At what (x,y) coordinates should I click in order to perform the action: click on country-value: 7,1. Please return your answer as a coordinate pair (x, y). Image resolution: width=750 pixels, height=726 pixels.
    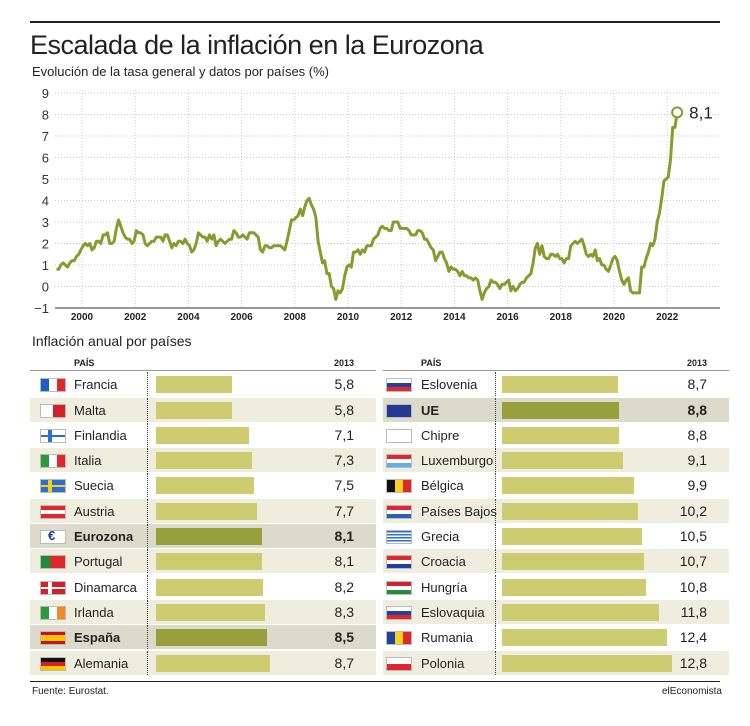
    Looking at the image, I should click on (344, 434).